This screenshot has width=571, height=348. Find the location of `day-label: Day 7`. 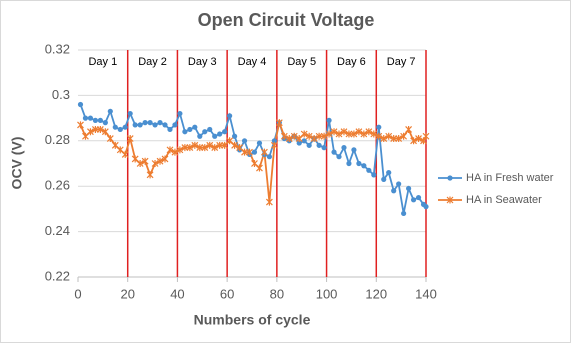

day-label: Day 7 is located at coordinates (401, 62).